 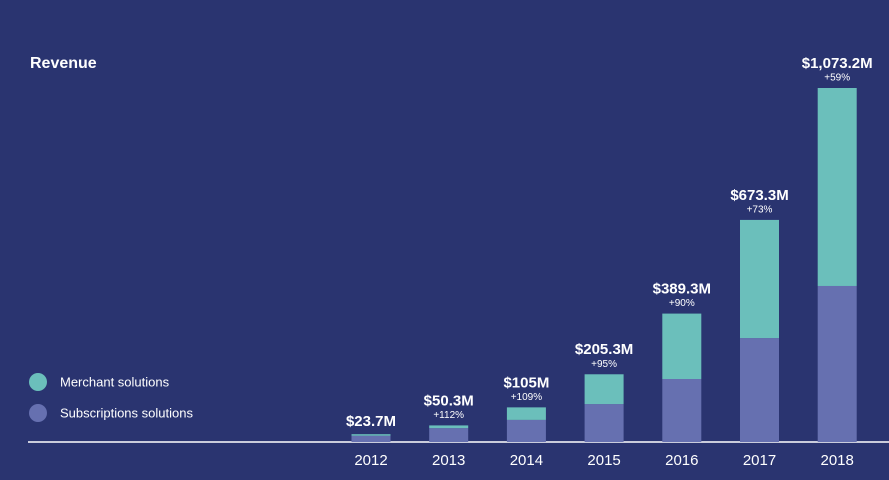 I want to click on total-label: $1,073.2M, so click(x=837, y=63).